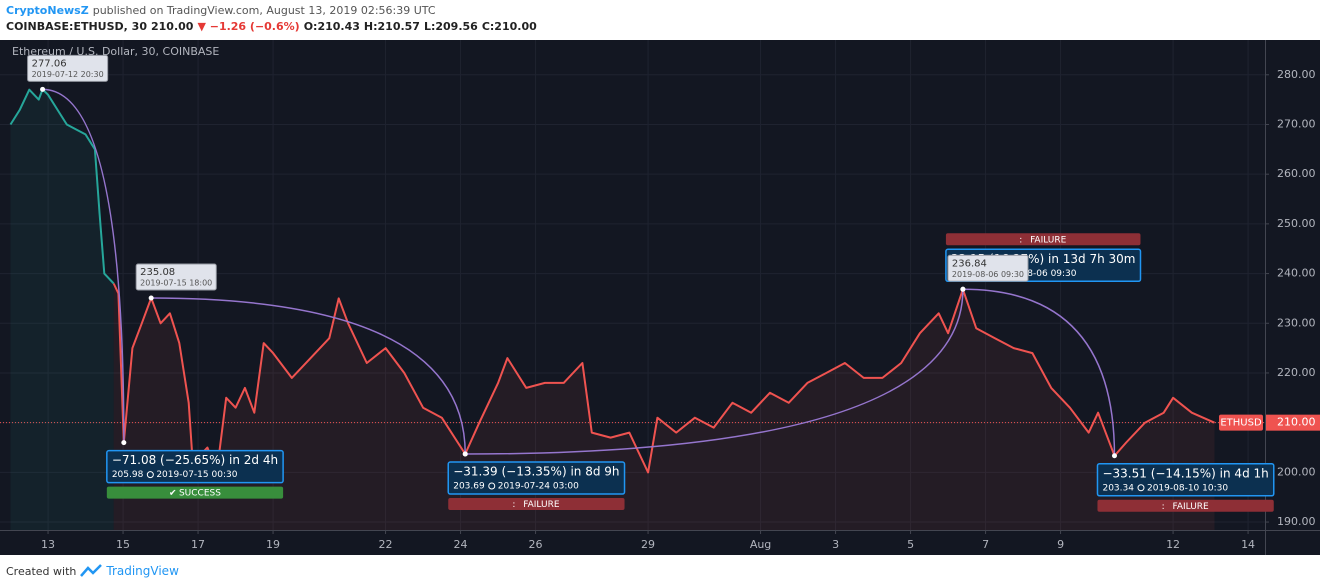 The image size is (1320, 587). Describe the element at coordinates (1185, 473) in the screenshot. I see `measure-change: −33.51 (−14.15%) in 4d 1h` at that location.